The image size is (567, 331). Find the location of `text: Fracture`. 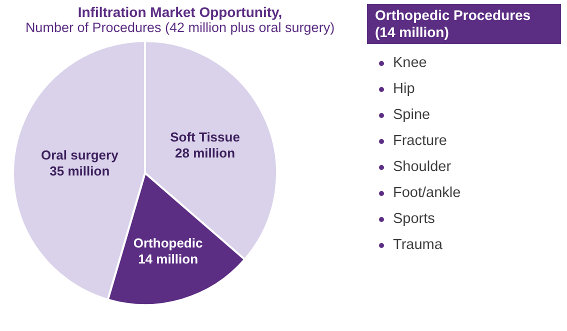

text: Fracture is located at coordinates (420, 141).